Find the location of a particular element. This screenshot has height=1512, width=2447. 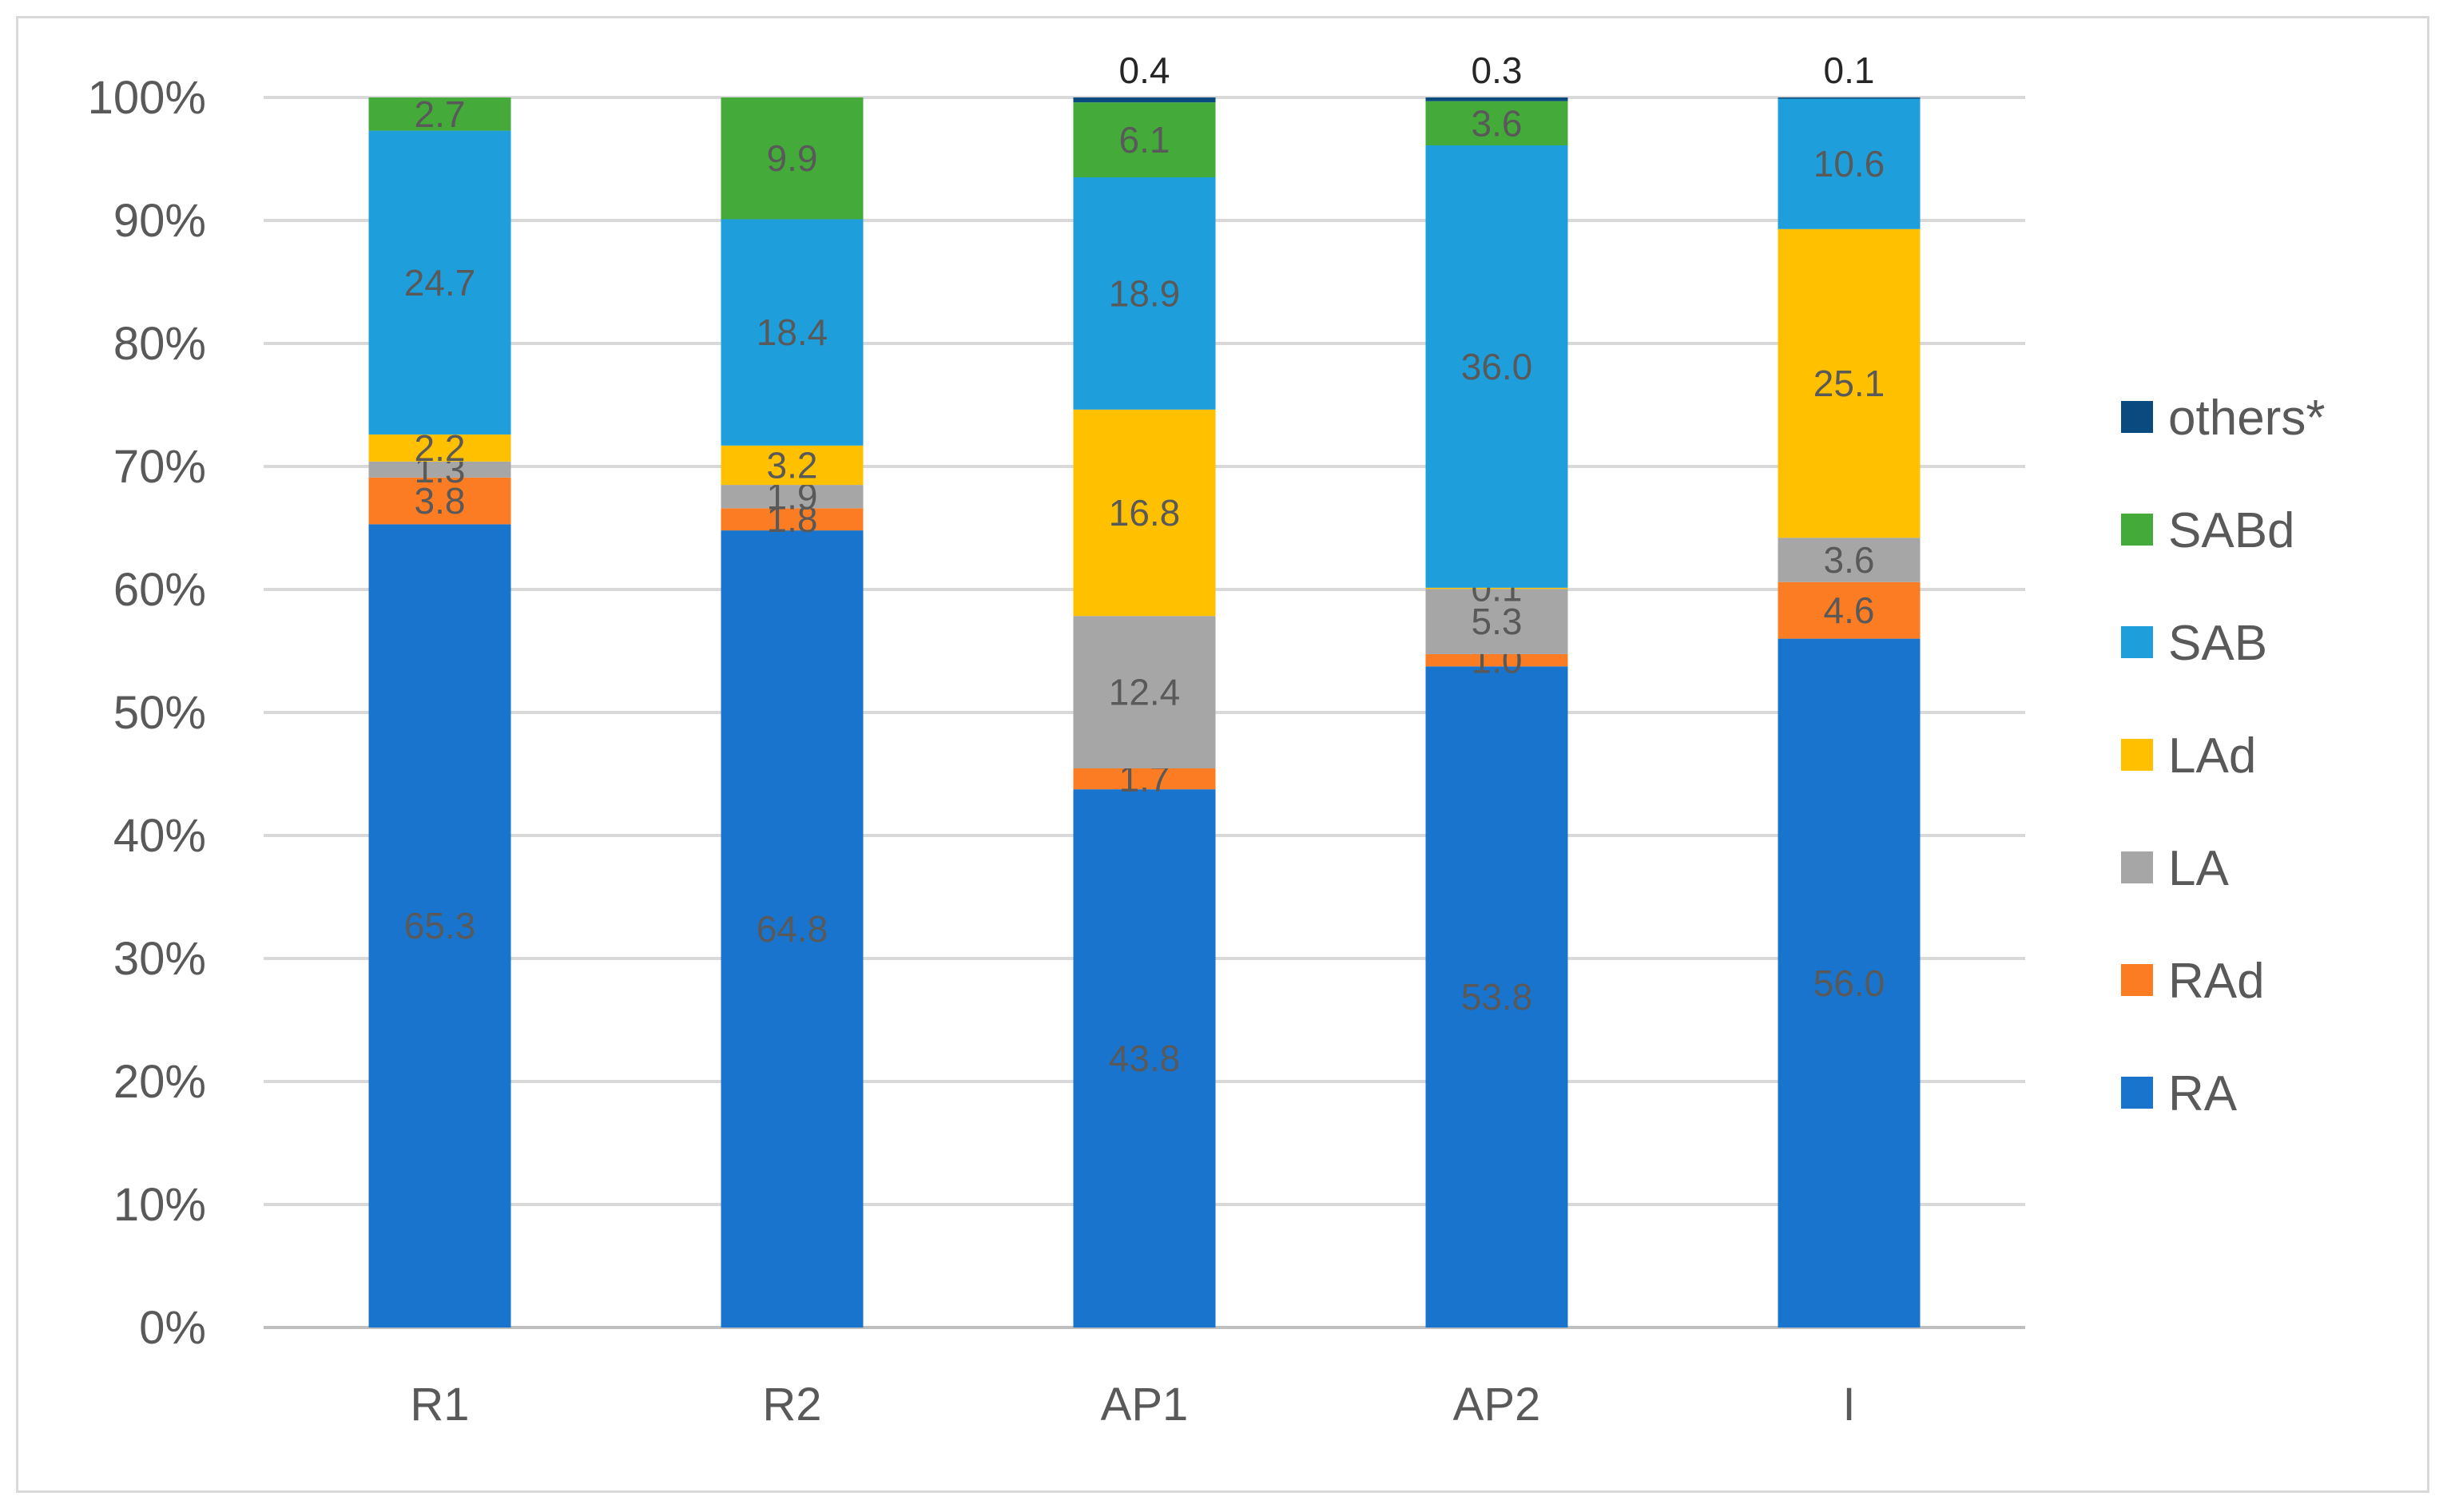

x-tick-label: R2 is located at coordinates (791, 1405).